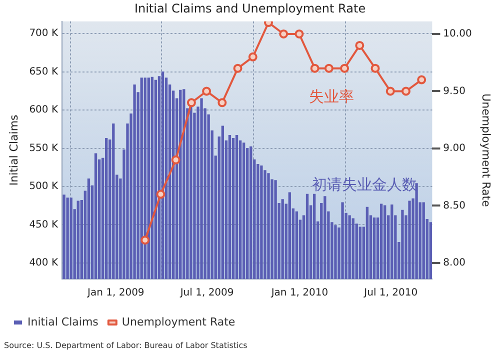  Describe the element at coordinates (454, 206) in the screenshot. I see `y2-tick-label: 8.50` at that location.